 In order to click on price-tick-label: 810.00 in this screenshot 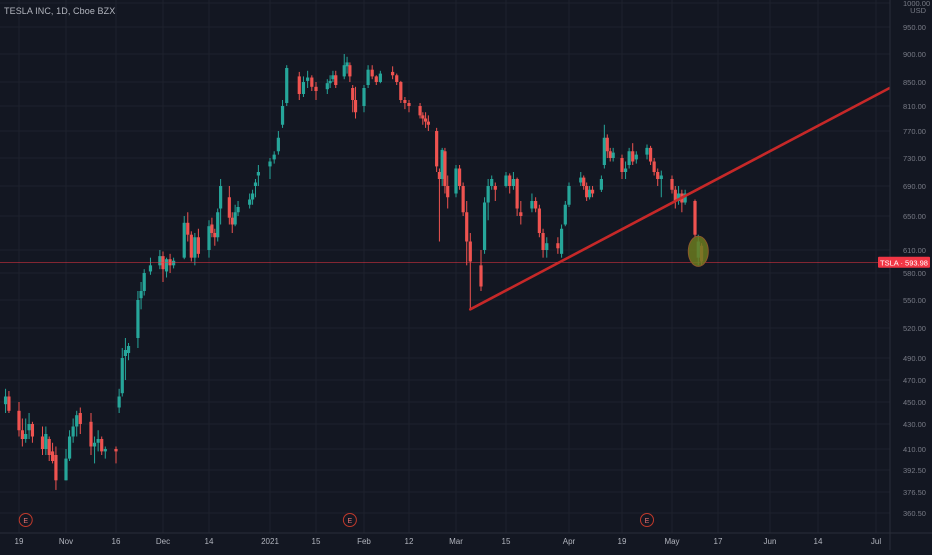, I will do `click(914, 106)`.